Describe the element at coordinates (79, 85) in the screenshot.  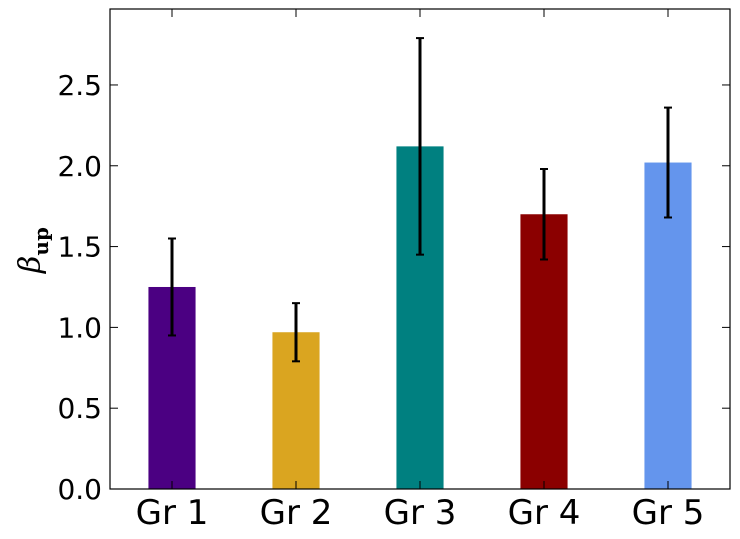
I see `y-tick-label-5: 2.5` at that location.